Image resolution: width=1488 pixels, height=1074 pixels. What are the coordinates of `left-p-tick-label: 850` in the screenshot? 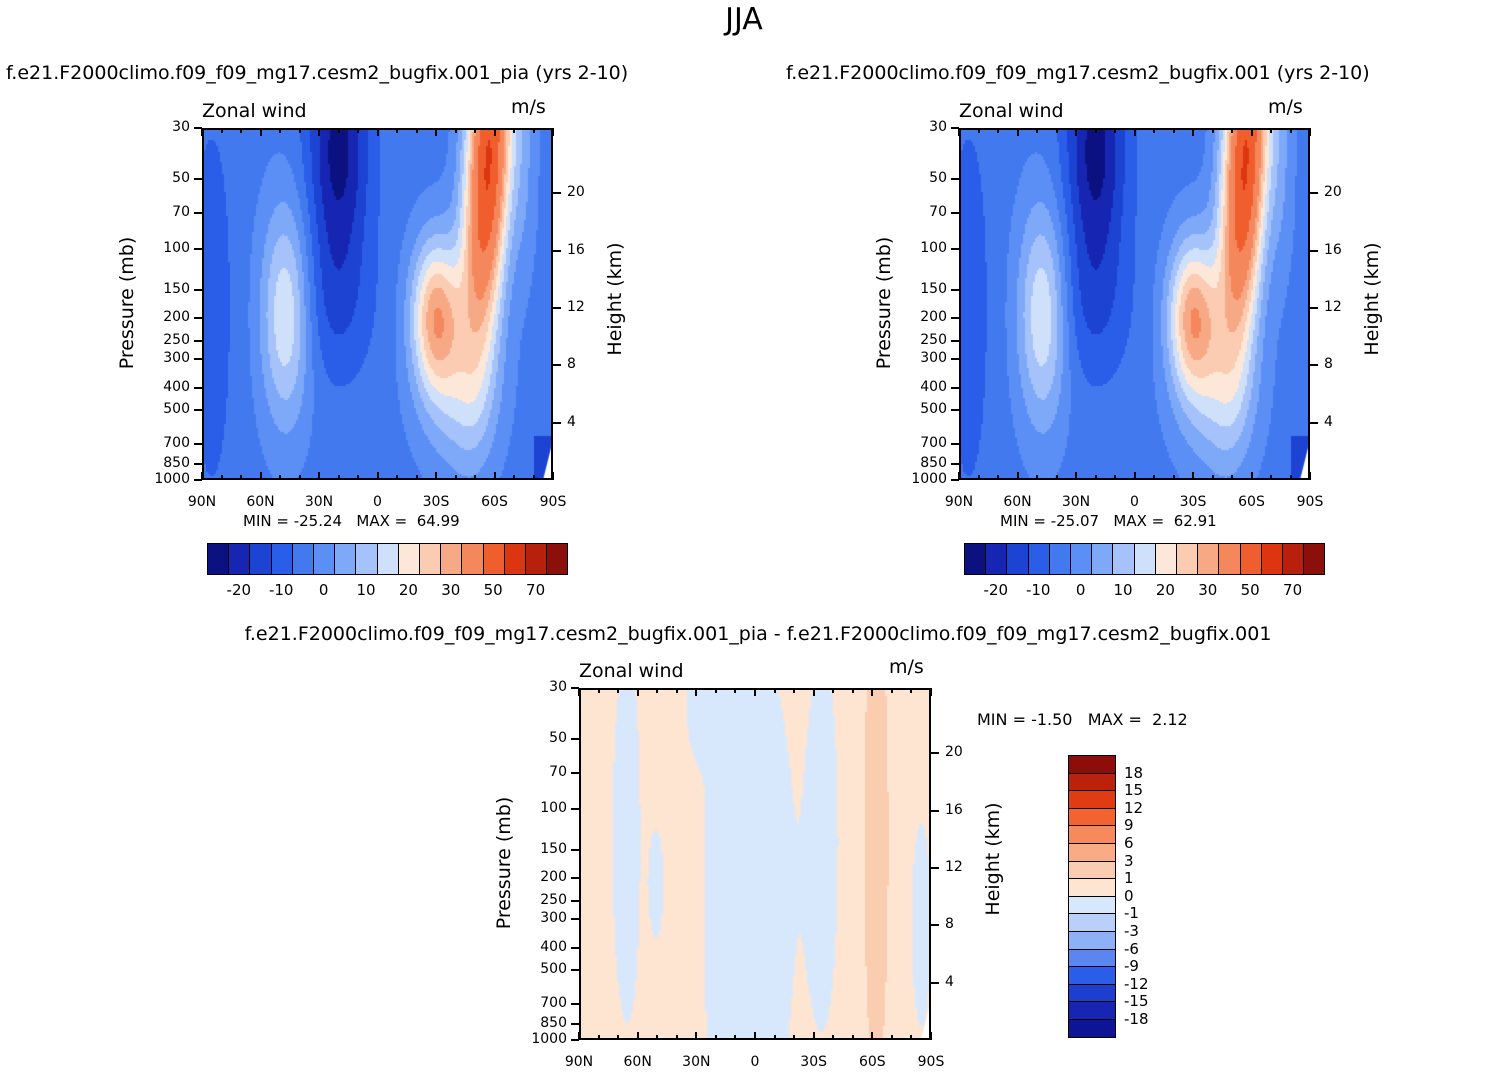 It's located at (176, 462).